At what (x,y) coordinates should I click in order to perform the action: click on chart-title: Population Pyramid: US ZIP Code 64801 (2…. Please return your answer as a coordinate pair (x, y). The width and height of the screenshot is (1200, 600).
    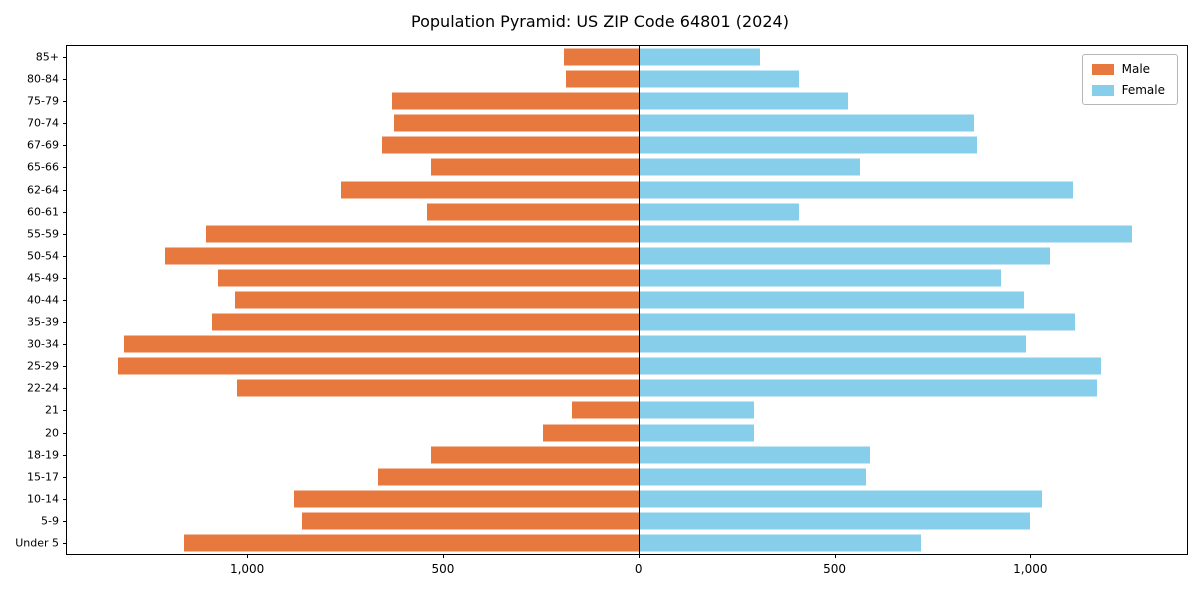
    Looking at the image, I should click on (600, 21).